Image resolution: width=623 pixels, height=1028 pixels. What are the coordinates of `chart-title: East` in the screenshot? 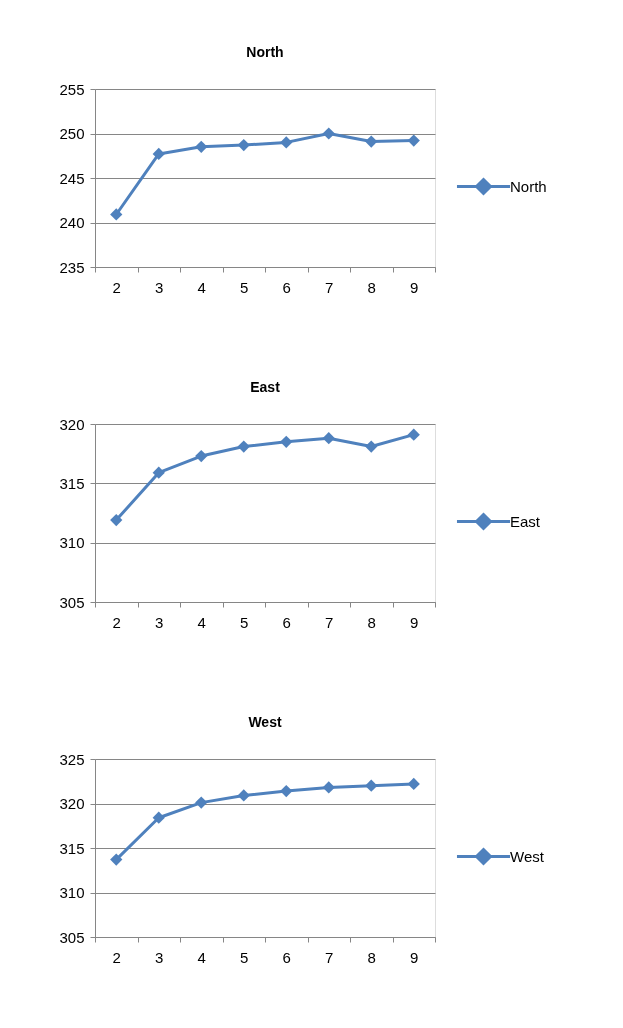 It's located at (265, 387).